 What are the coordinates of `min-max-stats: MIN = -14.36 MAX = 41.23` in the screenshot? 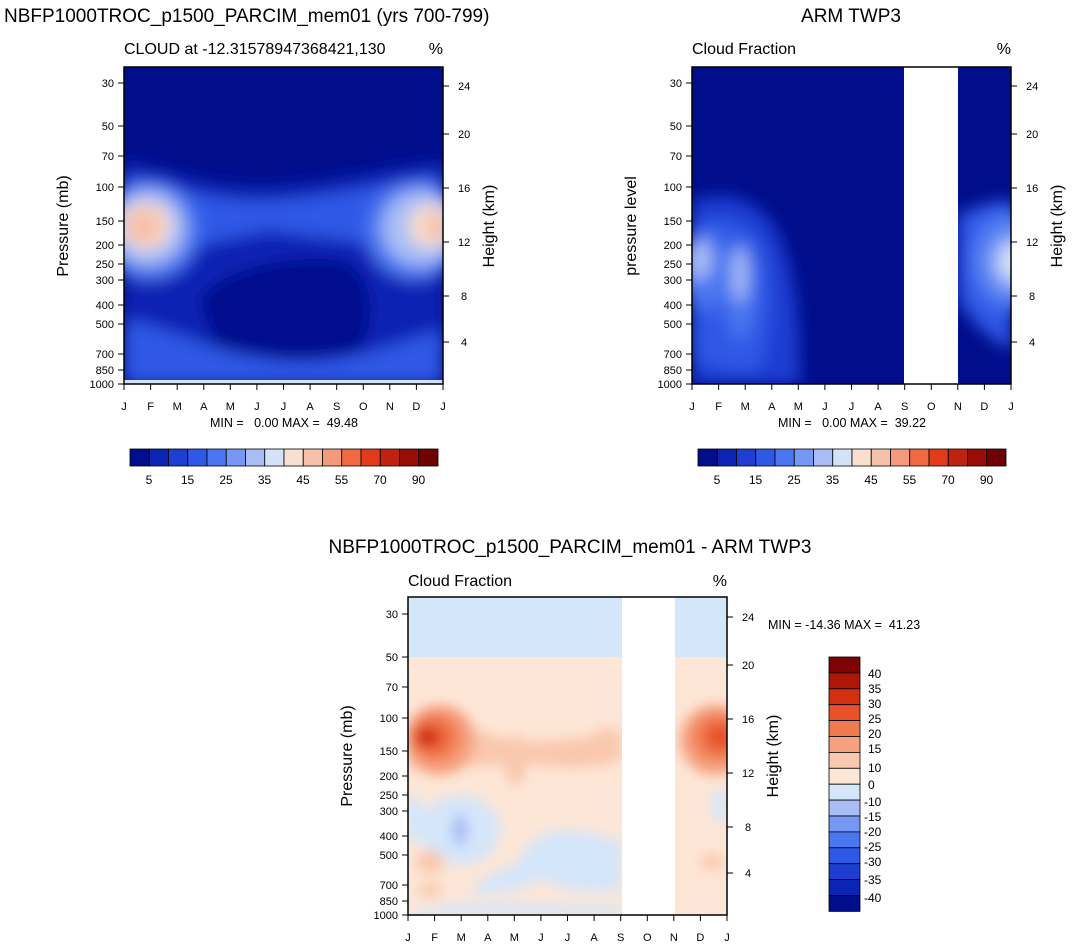 It's located at (844, 625).